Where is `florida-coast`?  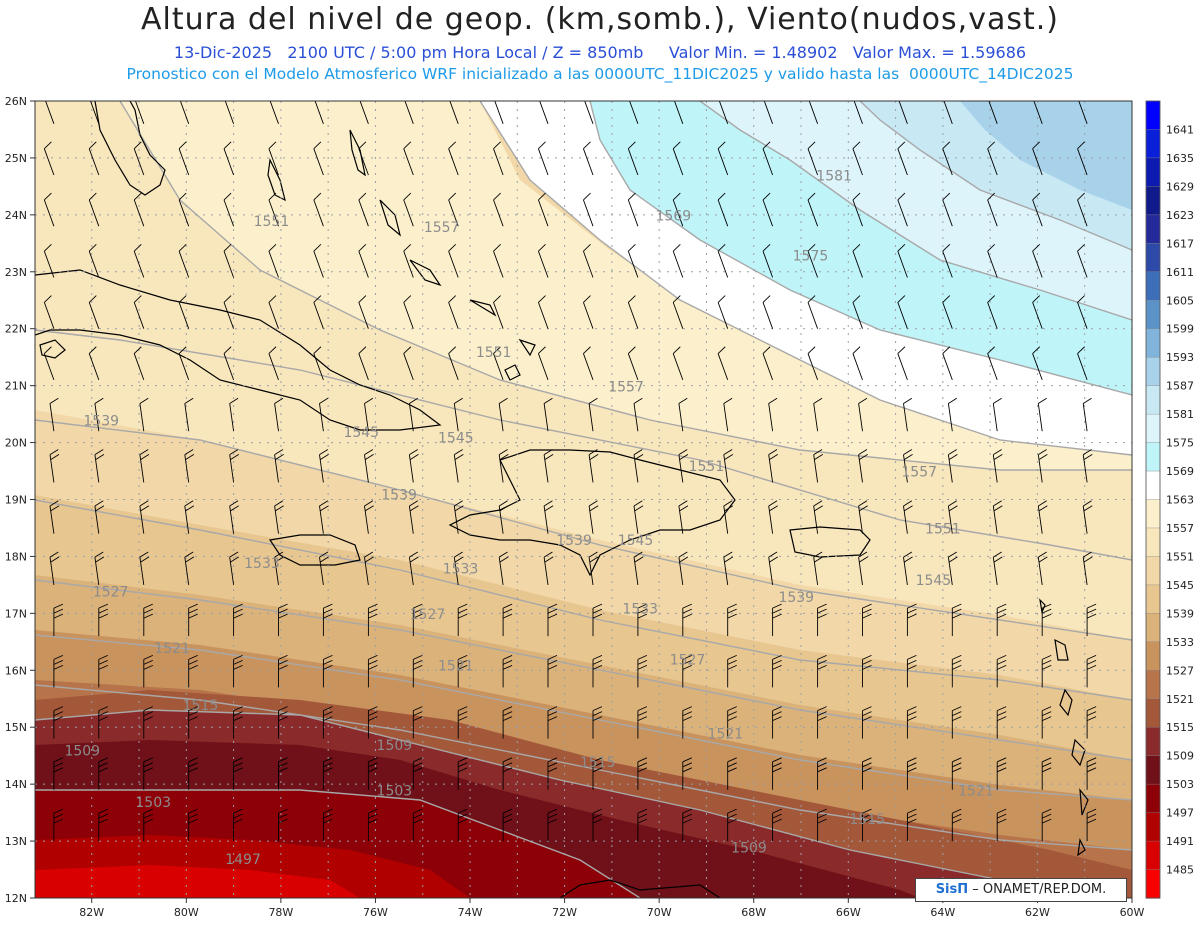 florida-coast is located at coordinates (130, 148).